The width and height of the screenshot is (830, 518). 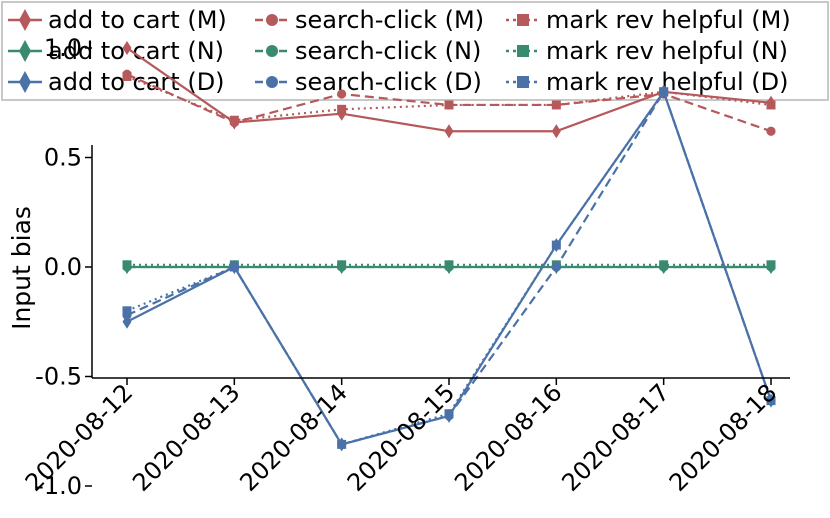 I want to click on legend-entry: search-click (M), so click(x=369, y=20).